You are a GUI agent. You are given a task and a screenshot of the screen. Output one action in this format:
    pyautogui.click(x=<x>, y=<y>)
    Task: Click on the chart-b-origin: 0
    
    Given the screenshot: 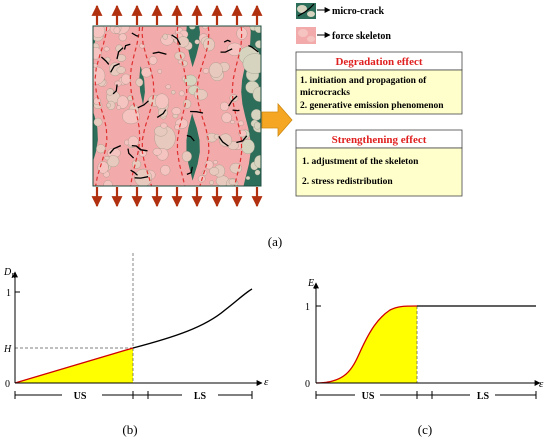 What is the action you would take?
    pyautogui.click(x=7, y=384)
    